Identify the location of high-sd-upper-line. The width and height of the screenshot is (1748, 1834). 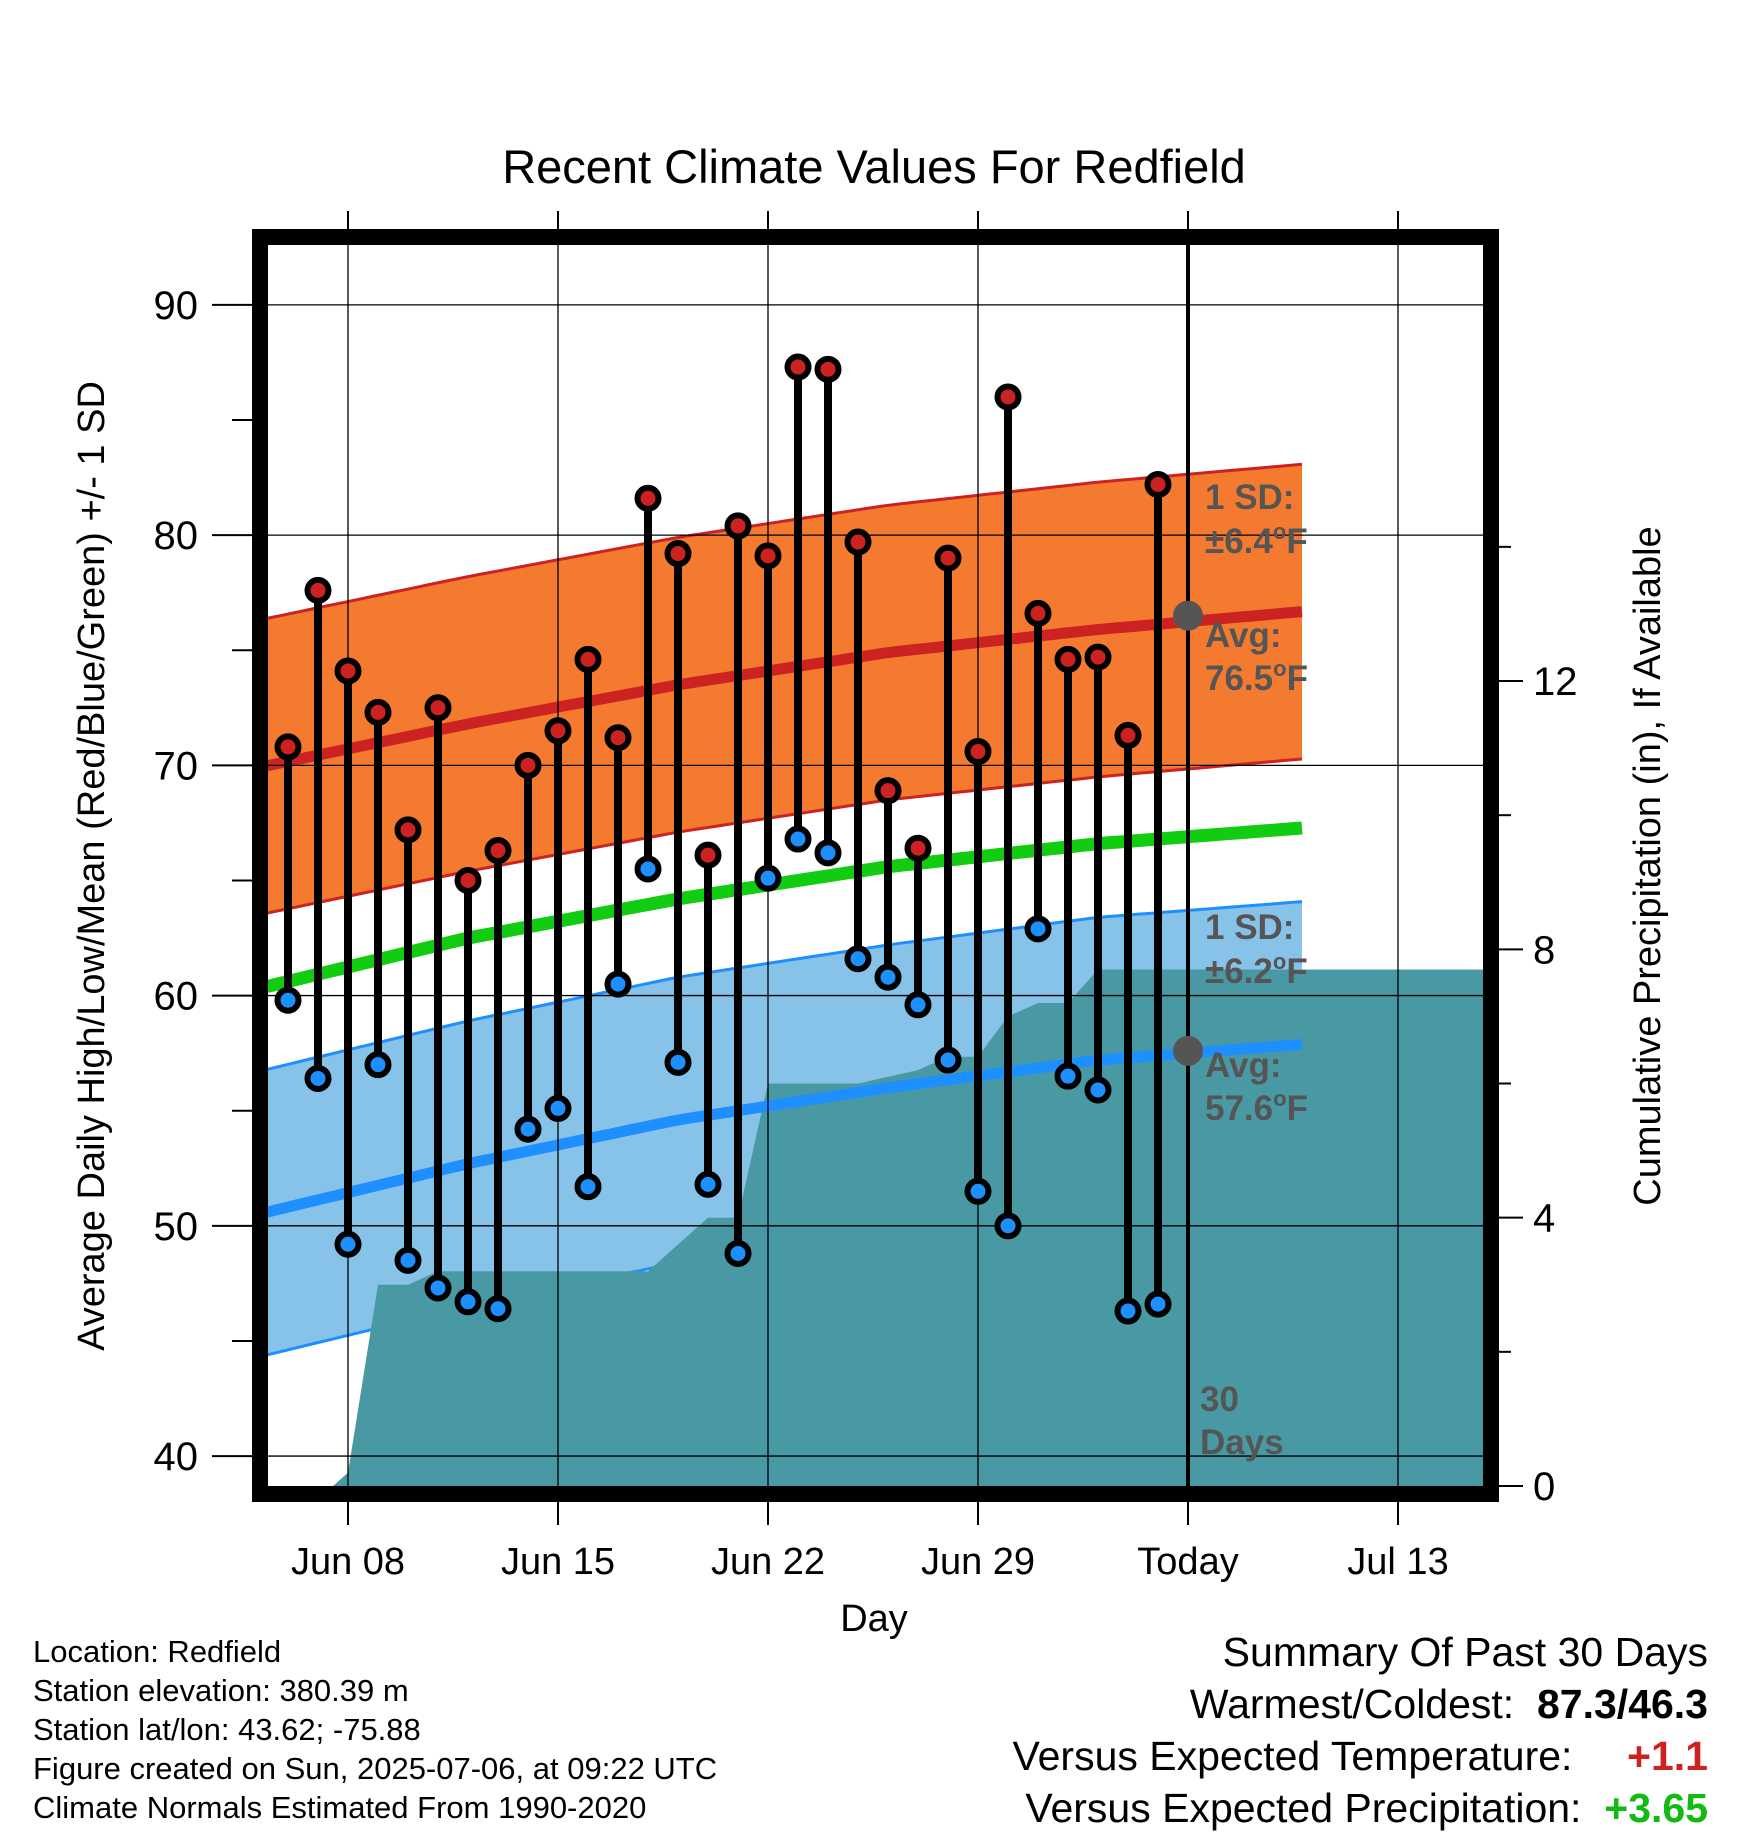
(785, 541).